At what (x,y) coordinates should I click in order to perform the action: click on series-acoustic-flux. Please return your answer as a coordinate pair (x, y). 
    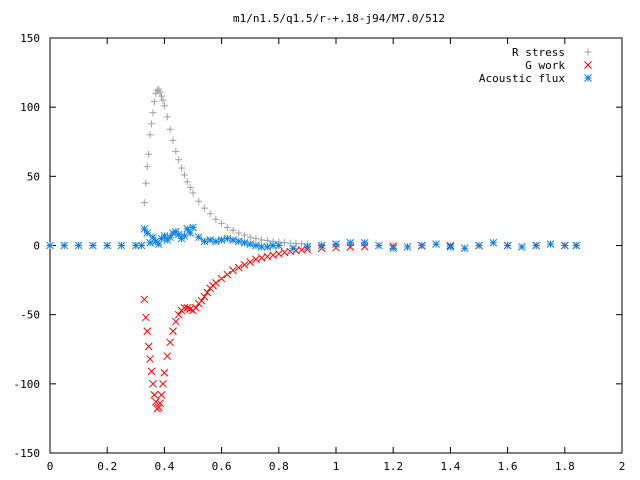
    Looking at the image, I should click on (313, 238).